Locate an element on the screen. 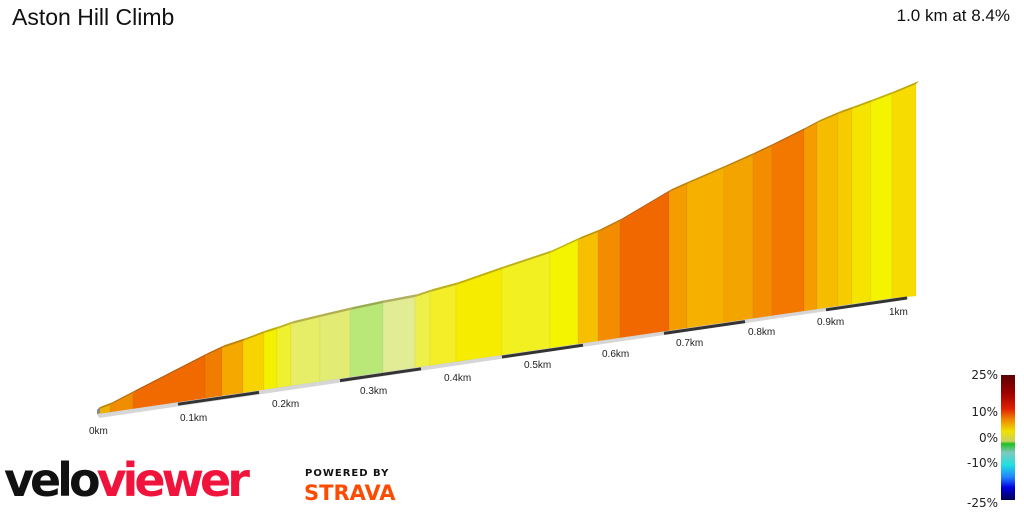 The width and height of the screenshot is (1024, 512). distance-tick-label: 0km is located at coordinates (98, 431).